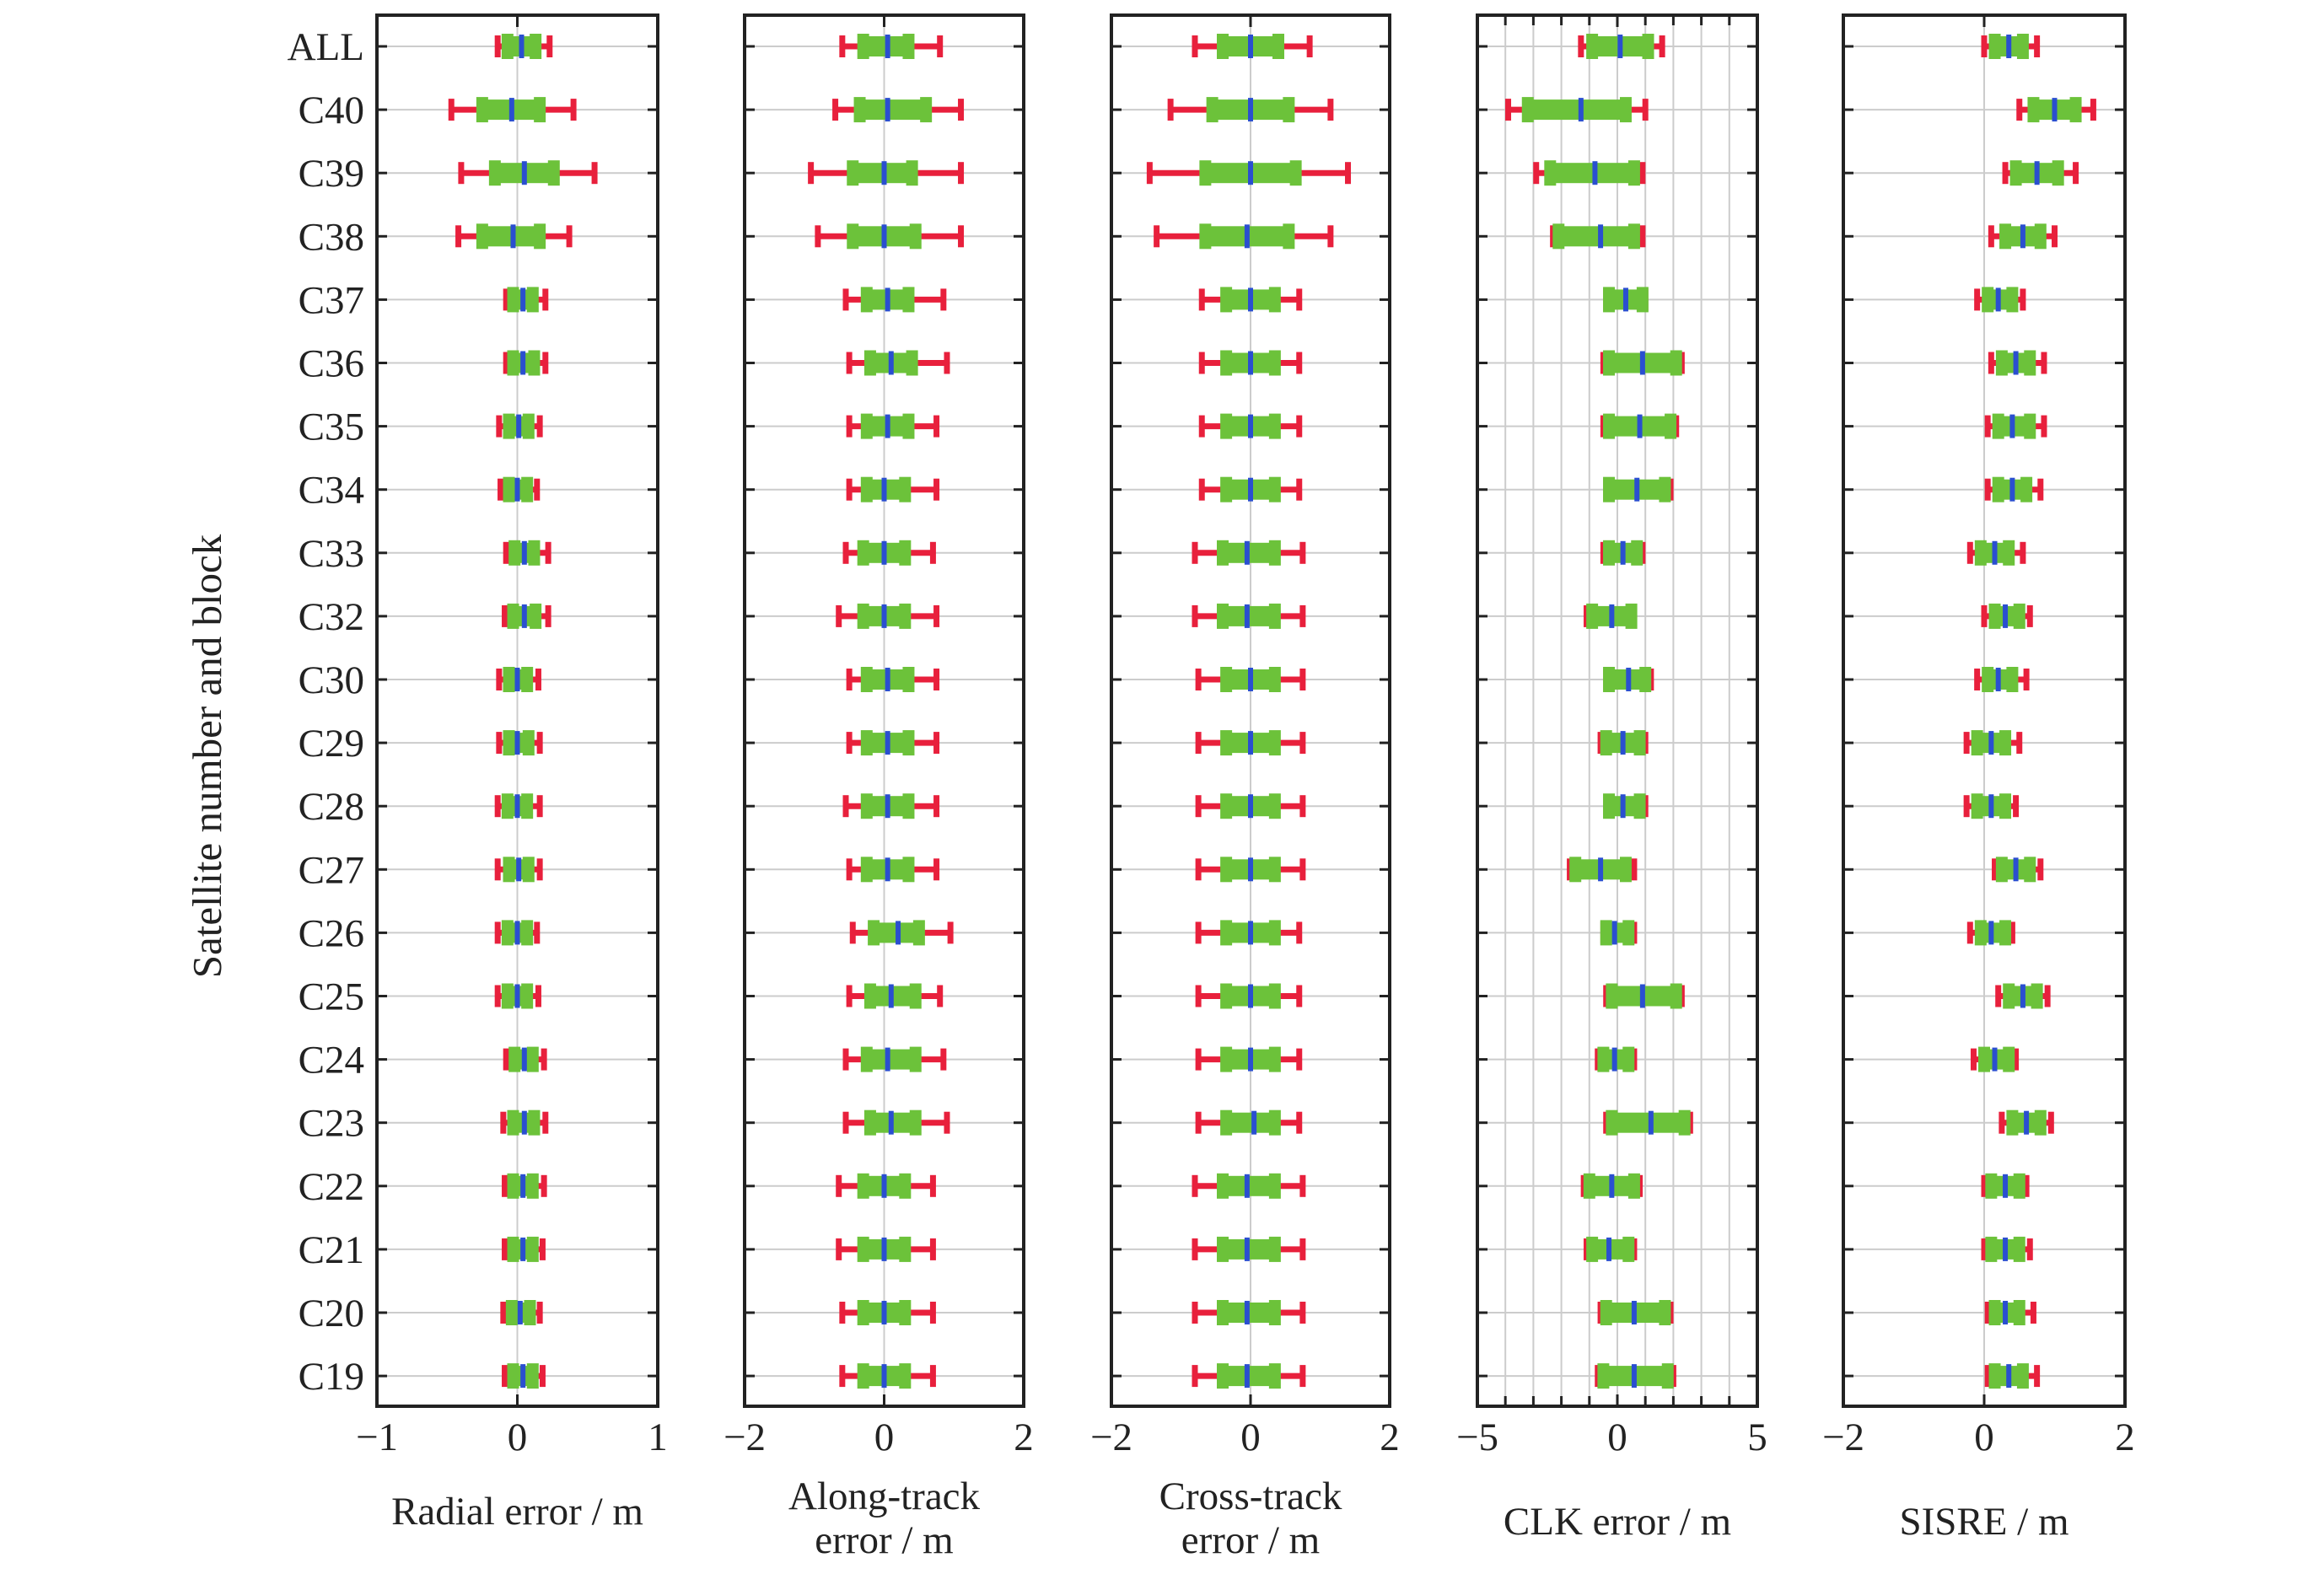  What do you see at coordinates (331, 1250) in the screenshot?
I see `row-label-c21: C21` at bounding box center [331, 1250].